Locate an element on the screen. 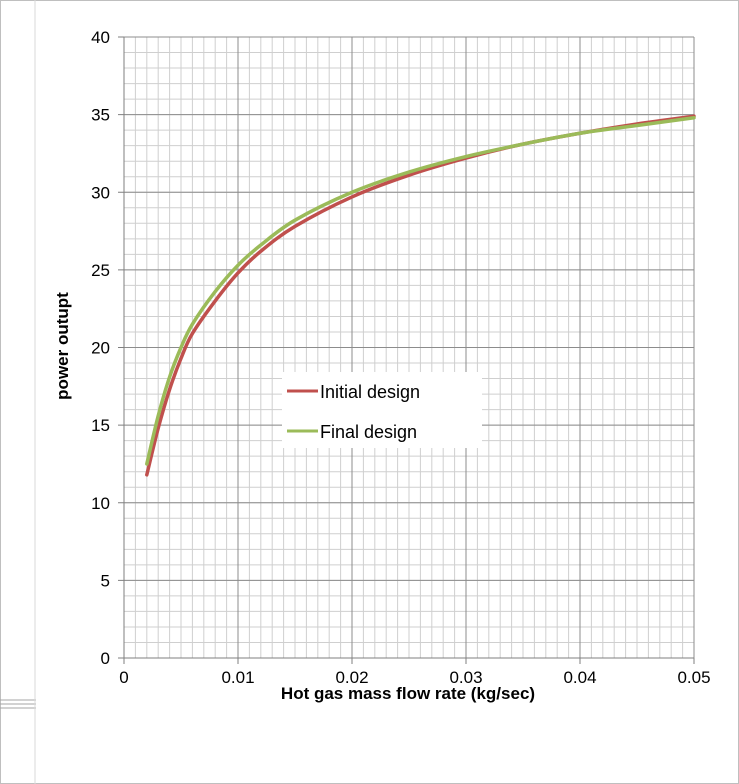 The width and height of the screenshot is (739, 784). y-tick-label: 30 is located at coordinates (100, 192).